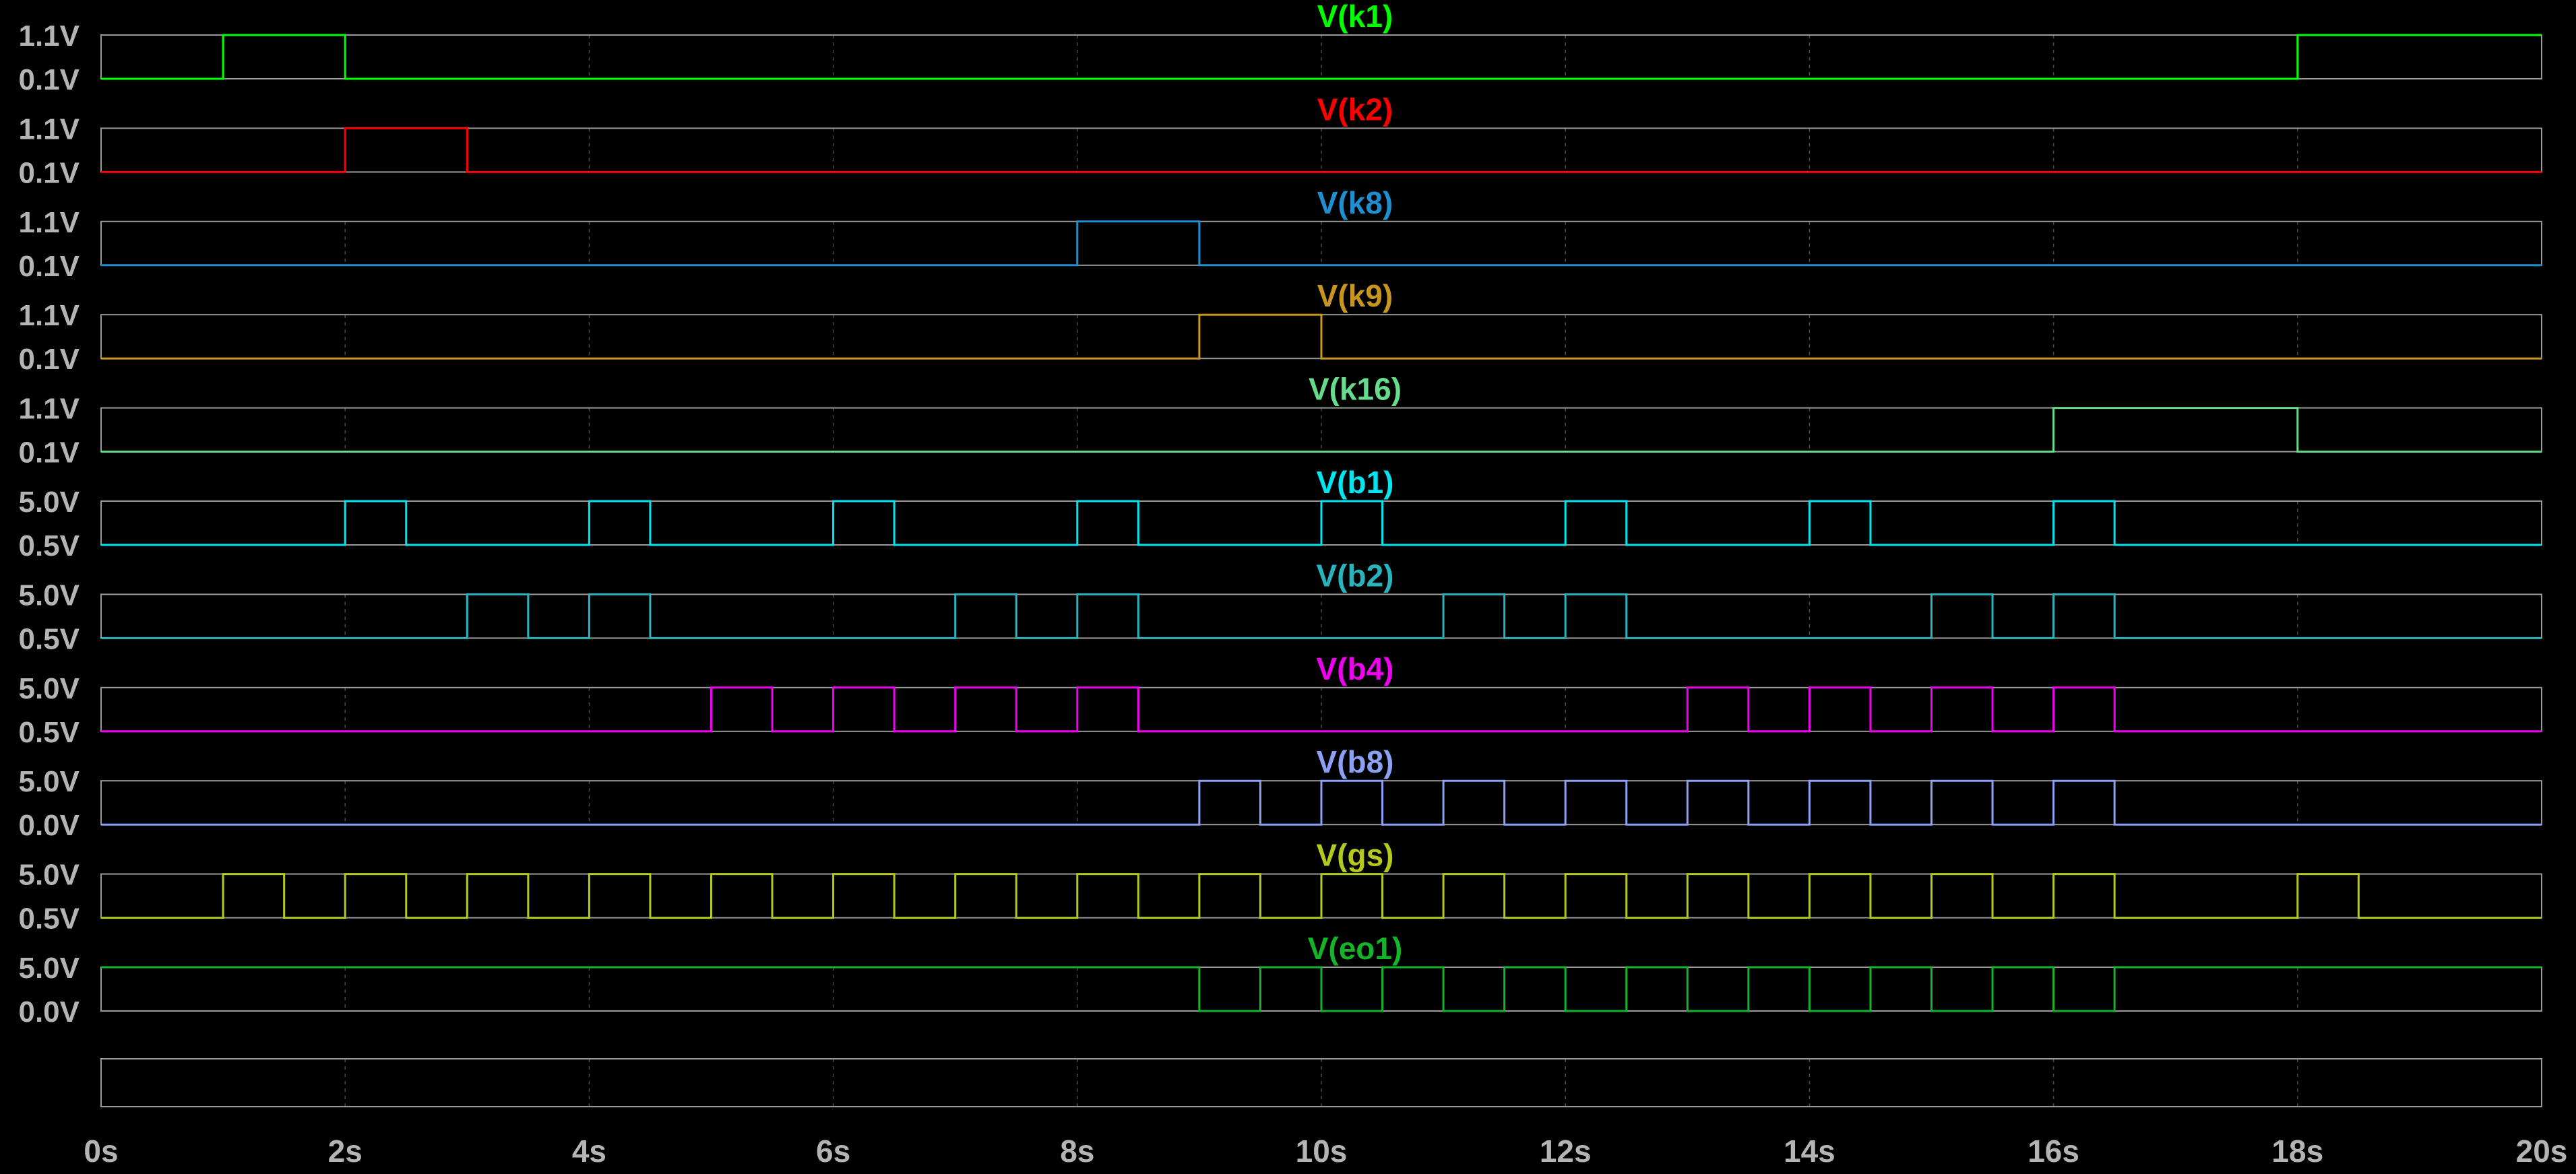  Describe the element at coordinates (1809, 1151) in the screenshot. I see `xtick-label: 14s` at that location.